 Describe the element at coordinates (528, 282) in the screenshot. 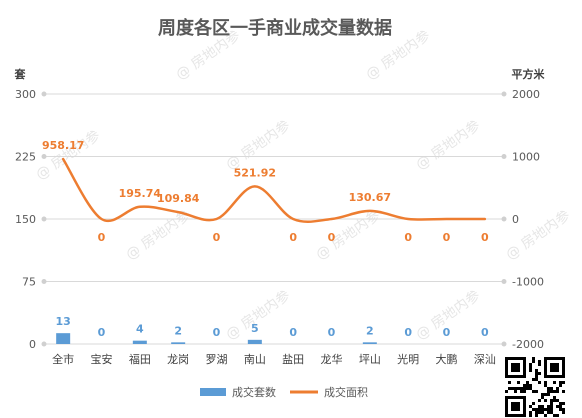

I see `right-tick-label: -1000` at that location.